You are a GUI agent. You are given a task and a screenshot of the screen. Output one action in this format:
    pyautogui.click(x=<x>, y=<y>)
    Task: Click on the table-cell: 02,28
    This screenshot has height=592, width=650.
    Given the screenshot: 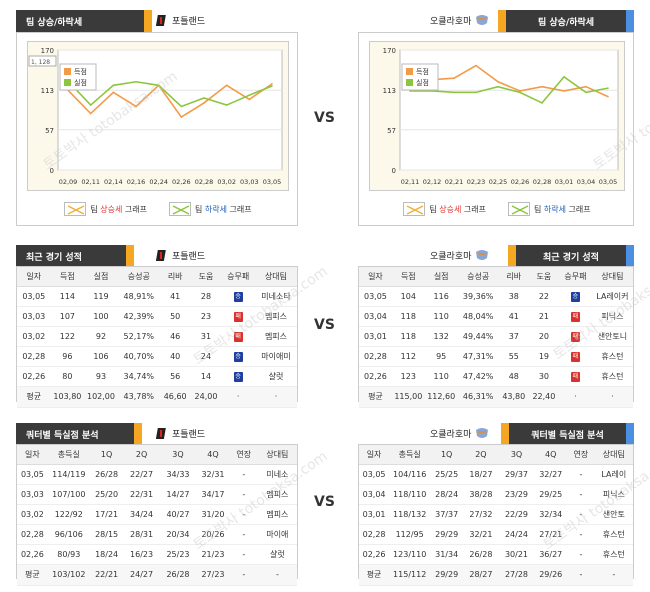 What is the action you would take?
    pyautogui.click(x=375, y=356)
    